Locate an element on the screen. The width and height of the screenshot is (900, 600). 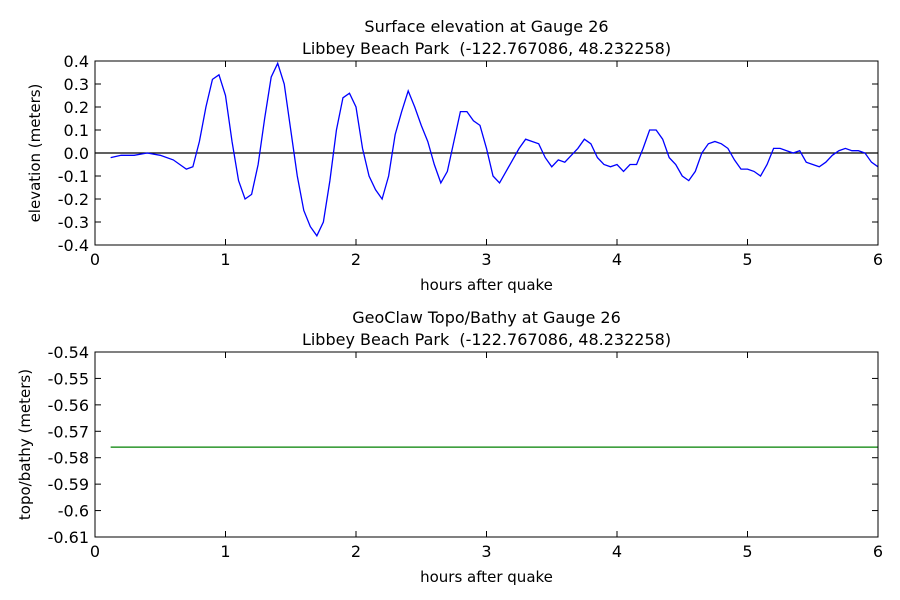
chart-title: GeoClaw Topo/Bathy at Gauge 26 is located at coordinates (486, 317).